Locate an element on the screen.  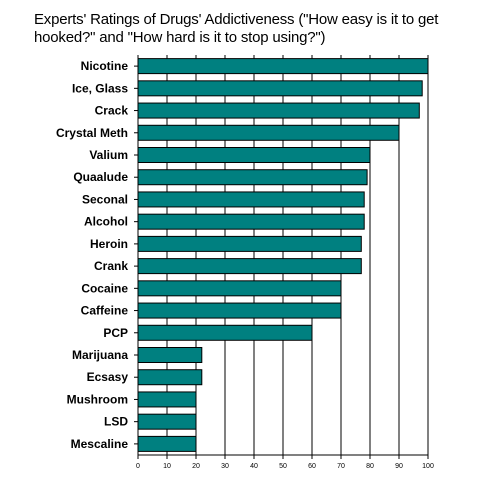
category-label: Nicotine is located at coordinates (105, 66).